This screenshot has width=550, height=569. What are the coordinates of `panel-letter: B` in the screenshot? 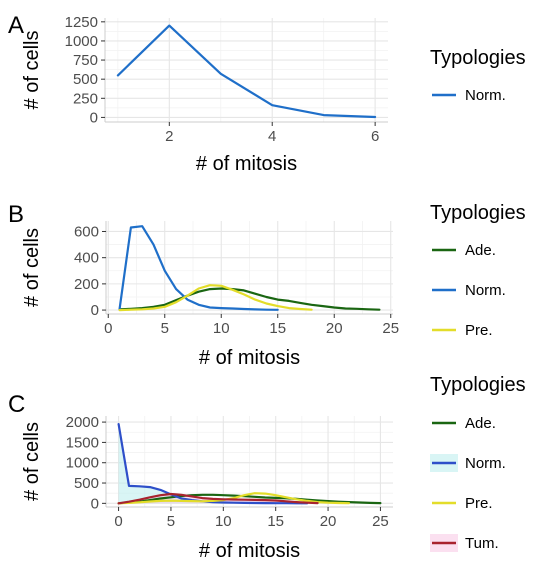 It's located at (16, 214).